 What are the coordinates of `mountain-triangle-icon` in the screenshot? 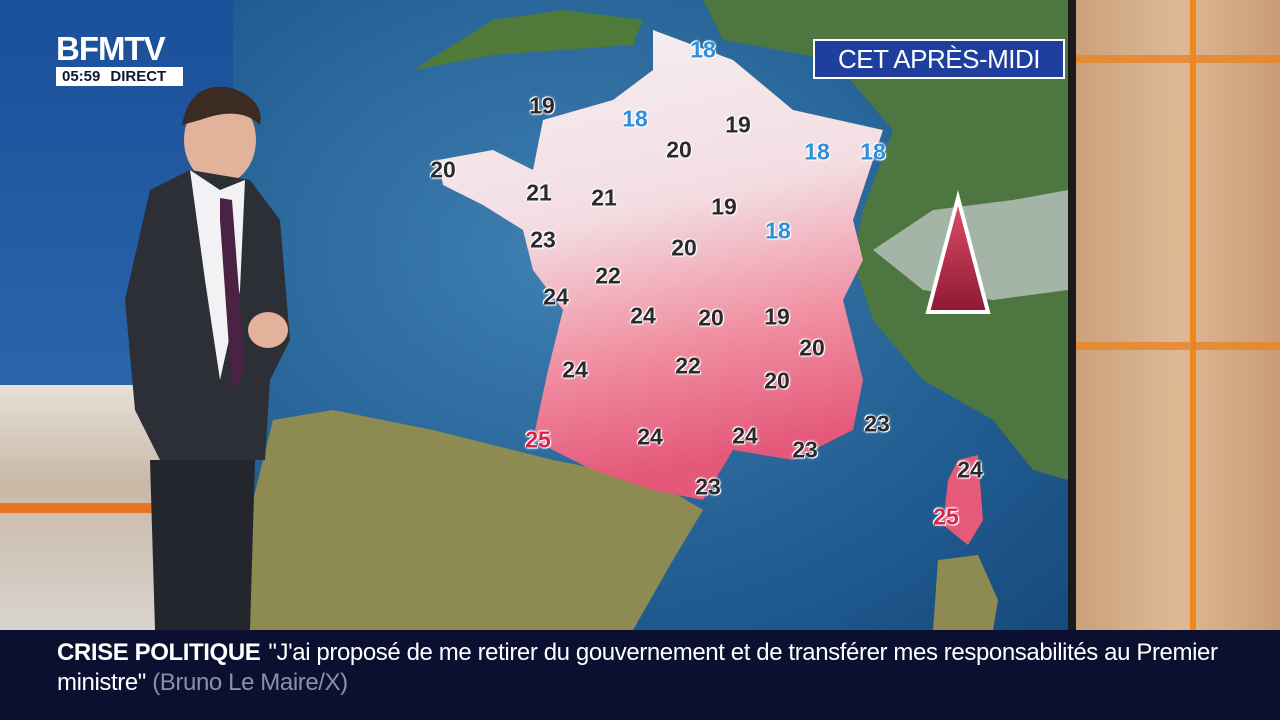 It's located at (958, 252).